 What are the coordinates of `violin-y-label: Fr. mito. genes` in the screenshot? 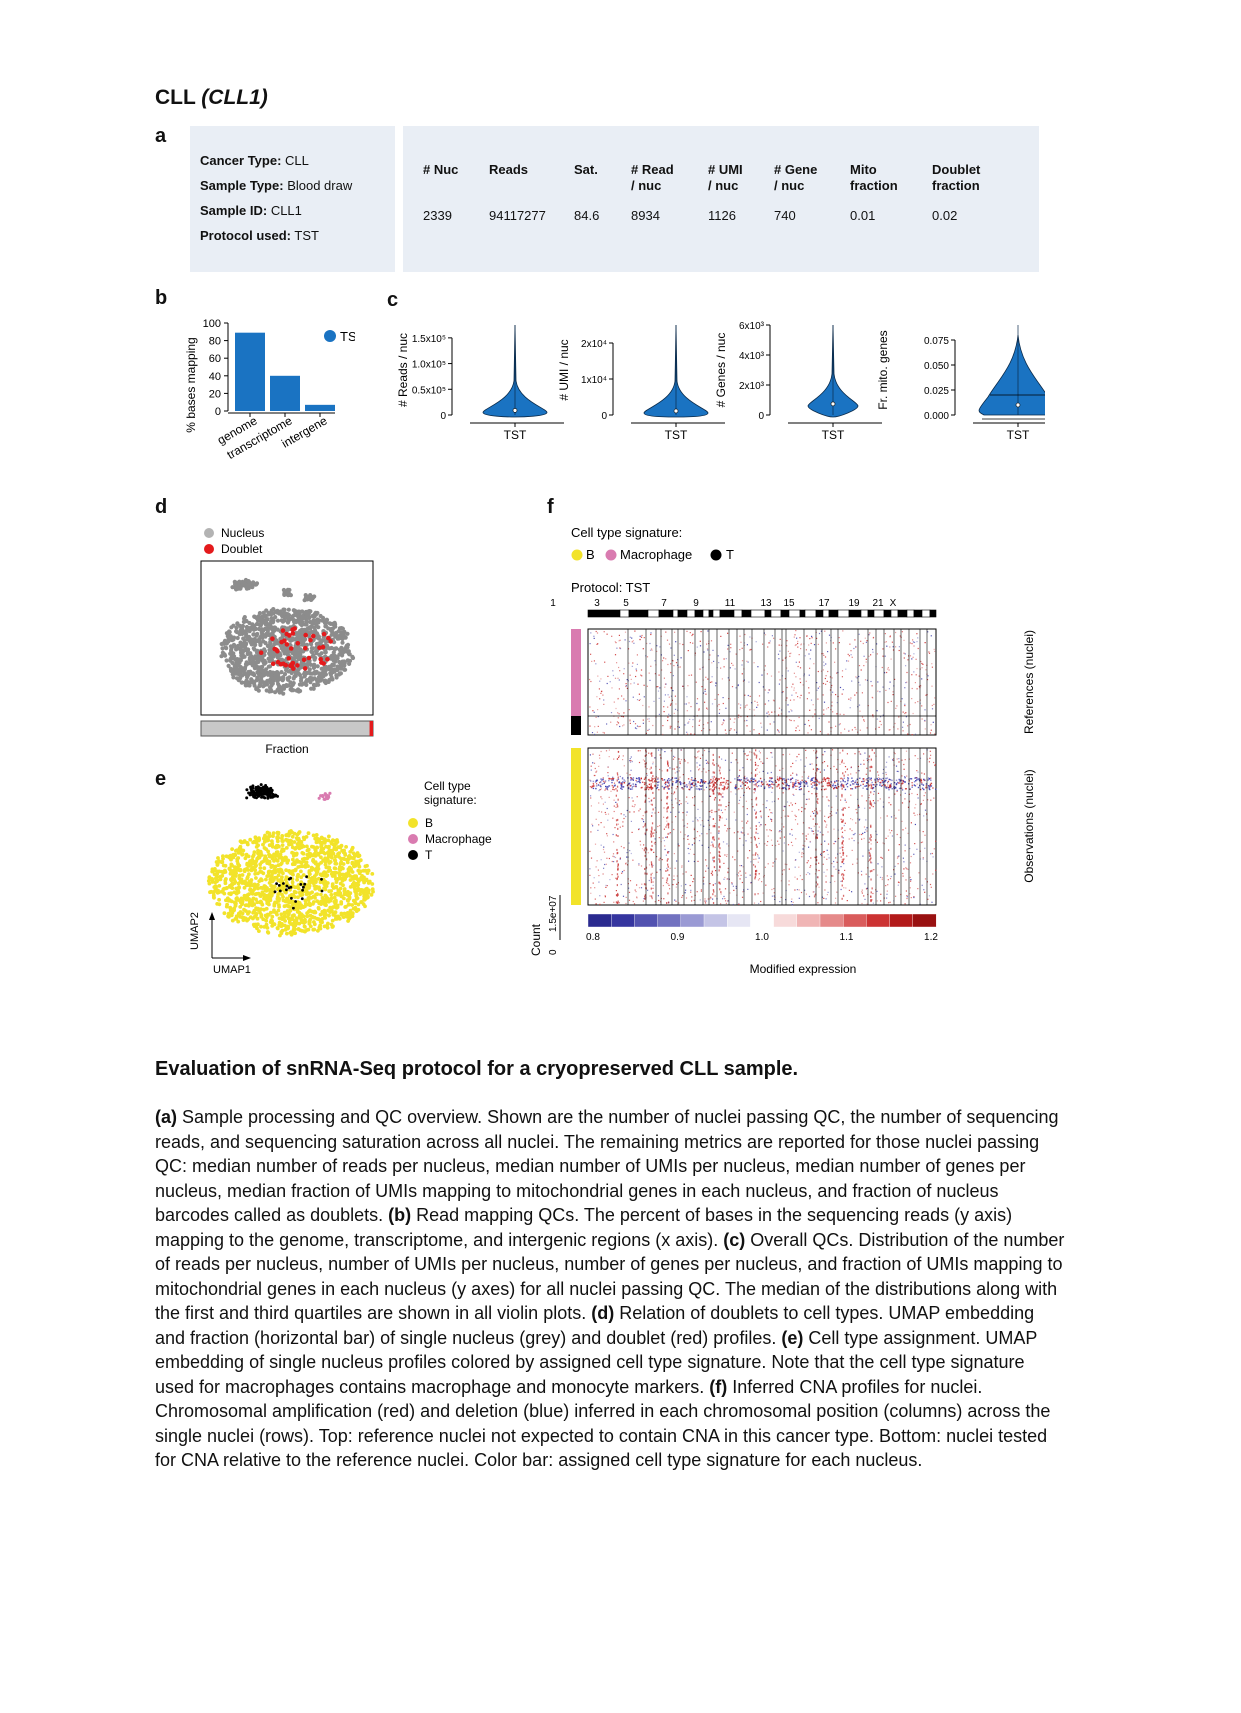 It's located at (883, 369).